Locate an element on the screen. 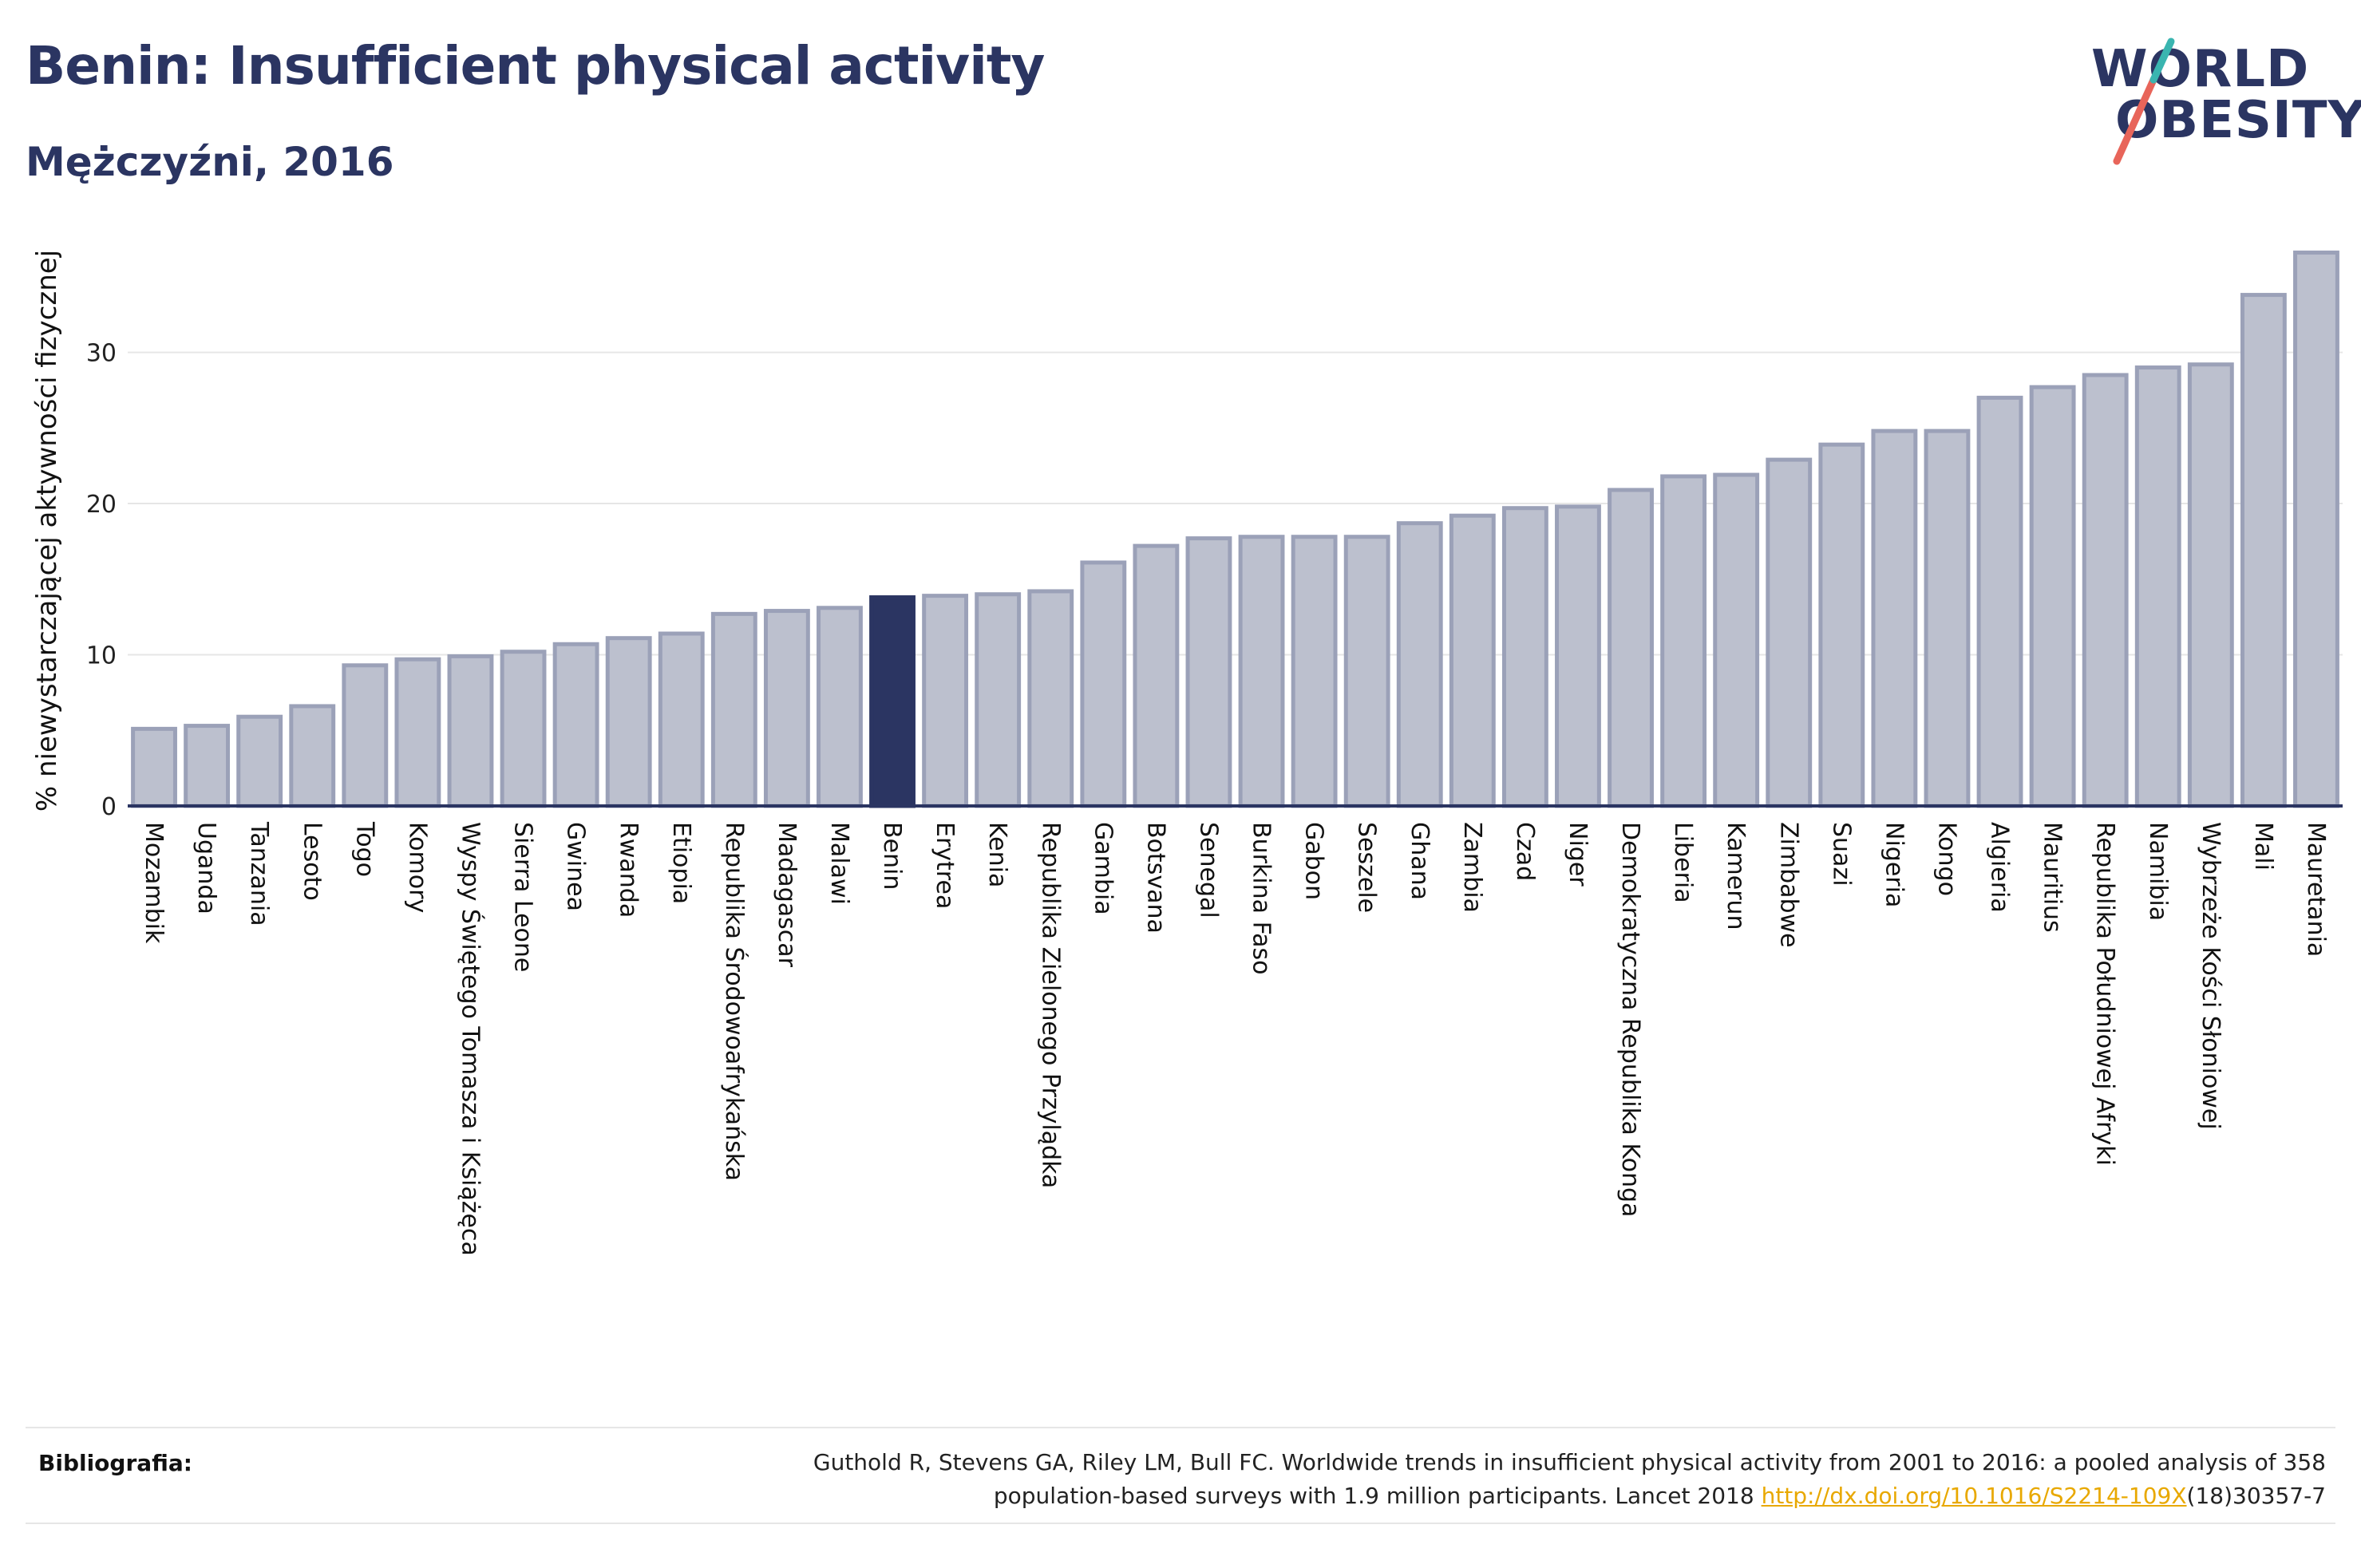 This screenshot has width=2361, height=1568. x-tick-label: Suazi is located at coordinates (1841, 854).